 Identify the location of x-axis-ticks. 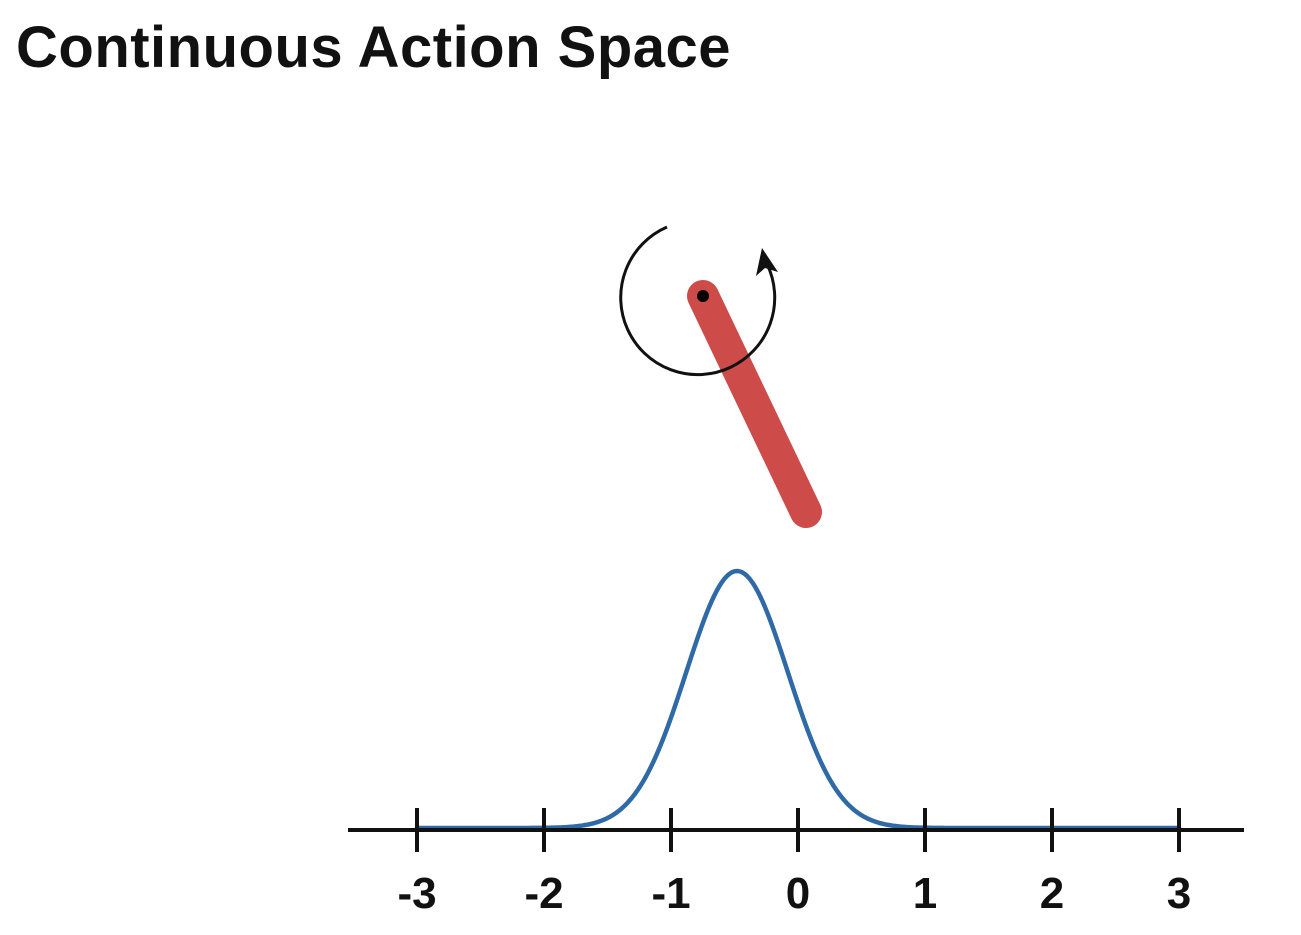
(798, 830).